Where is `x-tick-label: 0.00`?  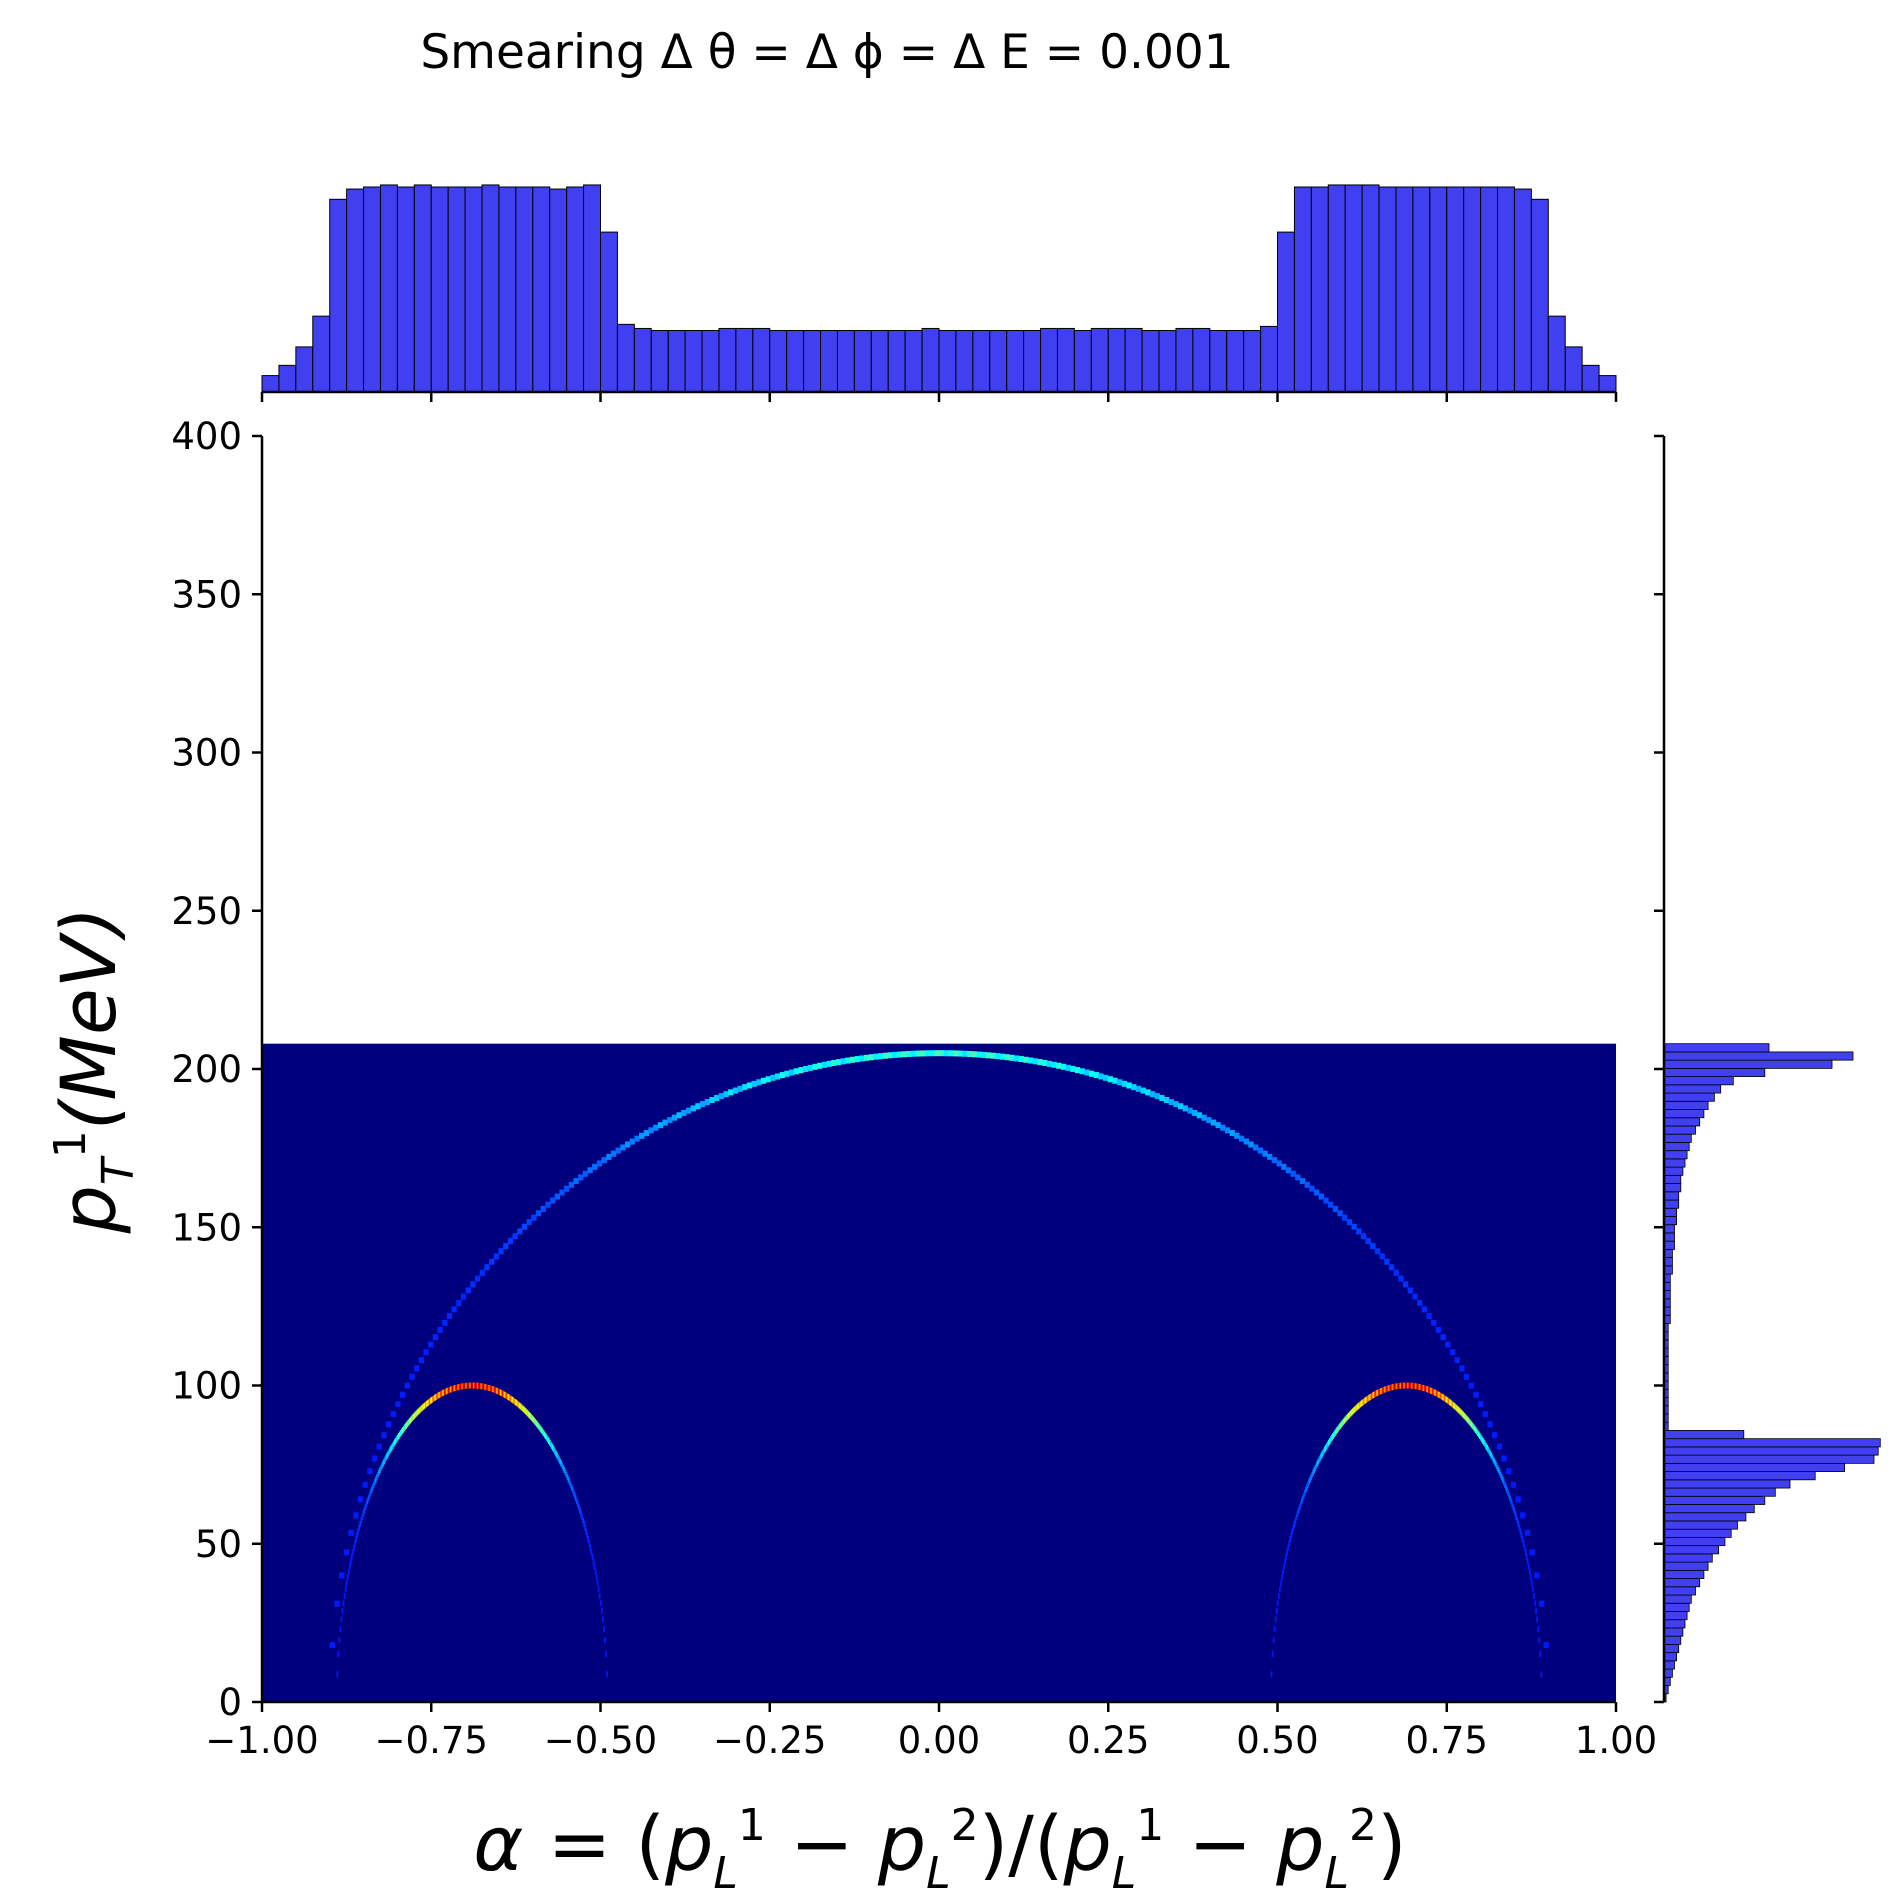 x-tick-label: 0.00 is located at coordinates (939, 1740).